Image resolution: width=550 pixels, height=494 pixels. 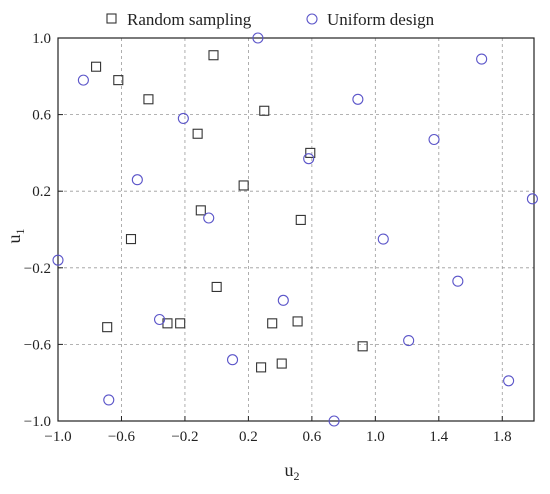 I want to click on x-axis-title: u2, so click(x=292, y=471).